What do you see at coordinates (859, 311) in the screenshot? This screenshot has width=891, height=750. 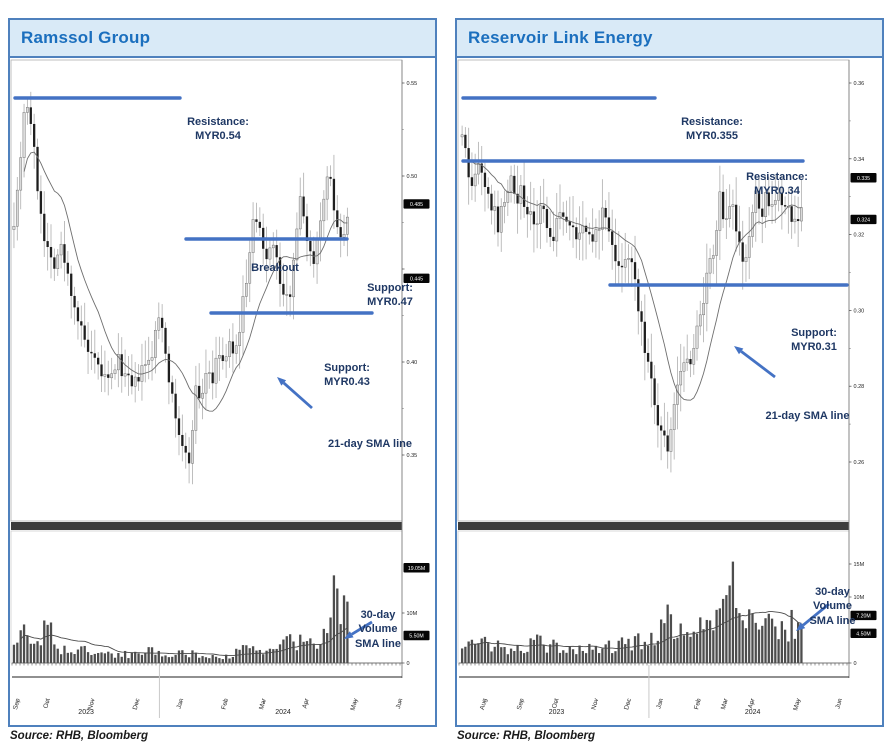 I see `svg-text: 0.30` at bounding box center [859, 311].